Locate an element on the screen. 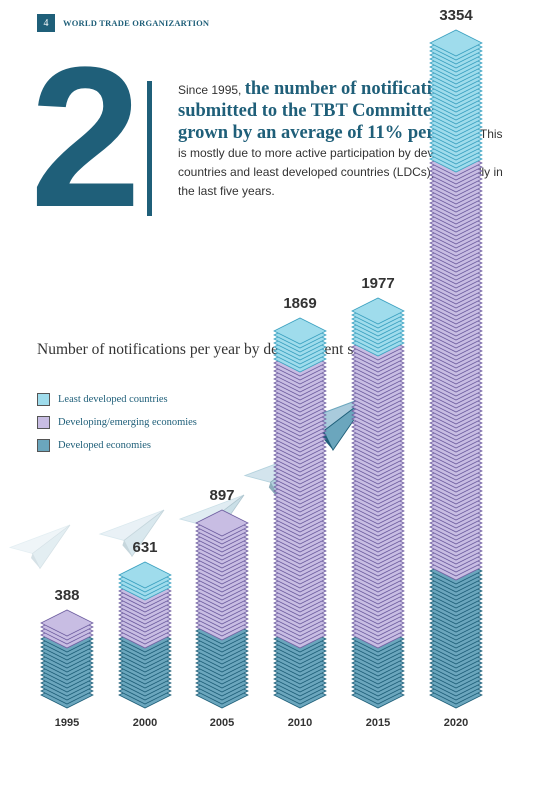  legend-label-developing: Developing/emerging economies is located at coordinates (127, 422).